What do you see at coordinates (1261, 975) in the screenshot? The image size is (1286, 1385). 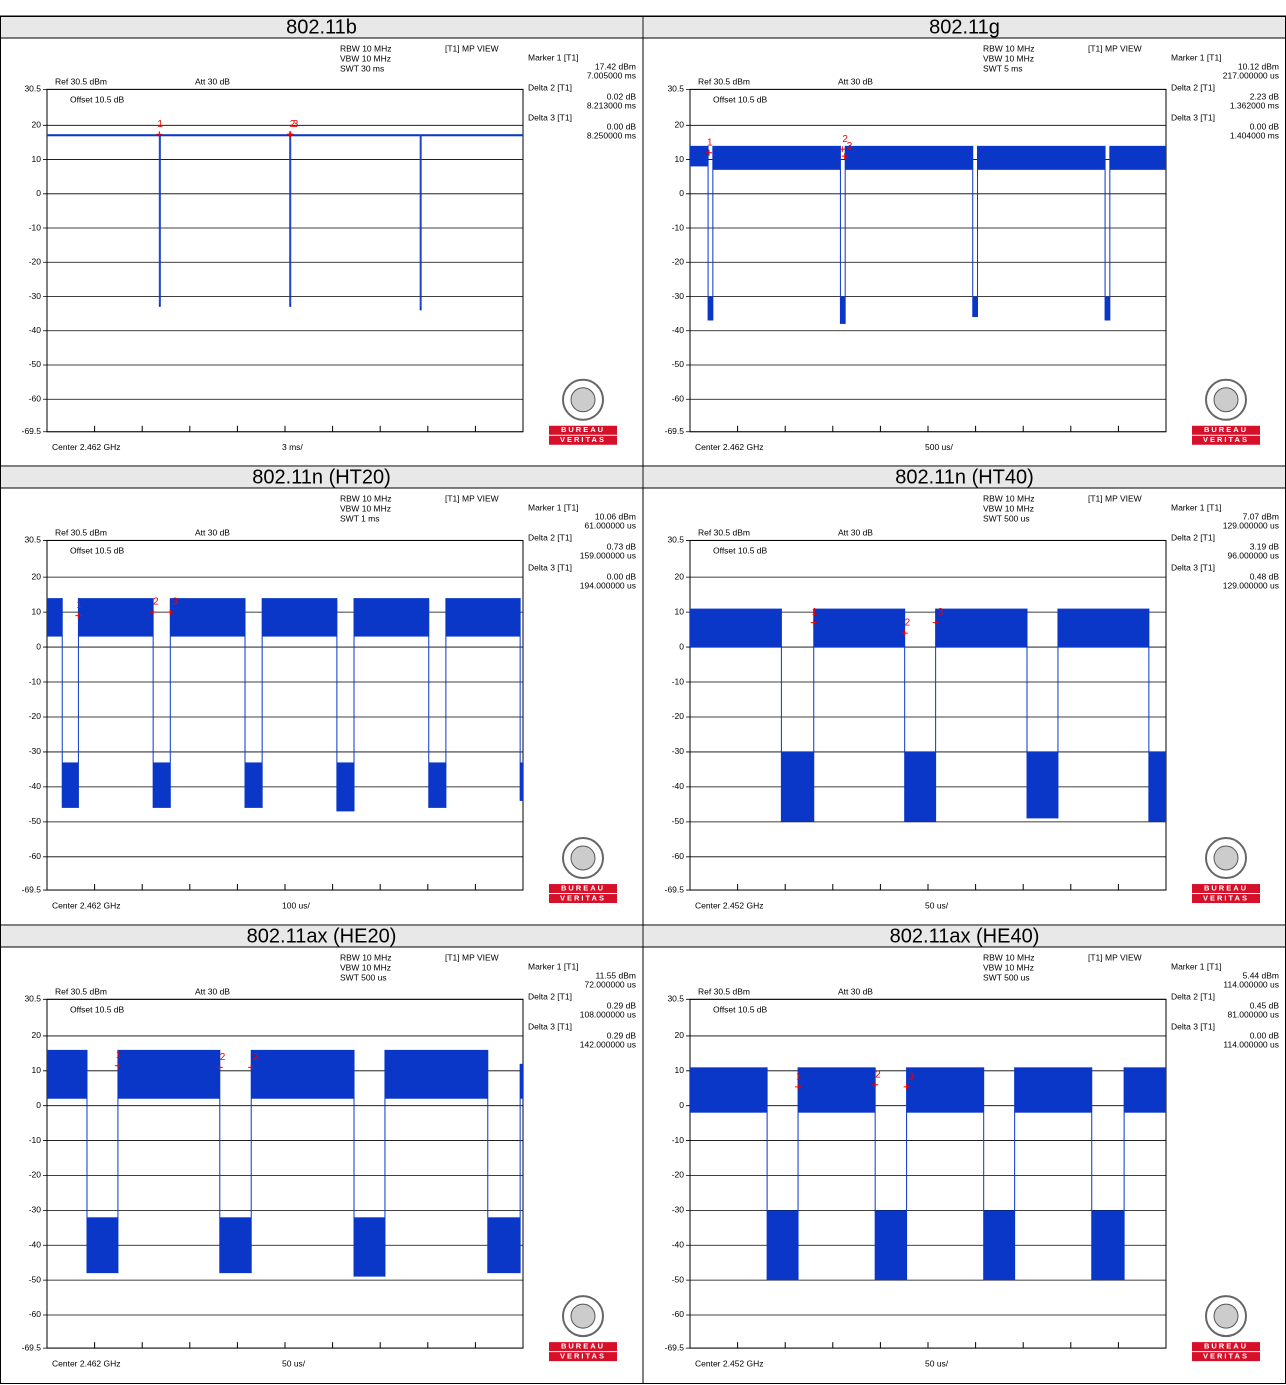 I see `marker-level: 5.44 dBm` at bounding box center [1261, 975].